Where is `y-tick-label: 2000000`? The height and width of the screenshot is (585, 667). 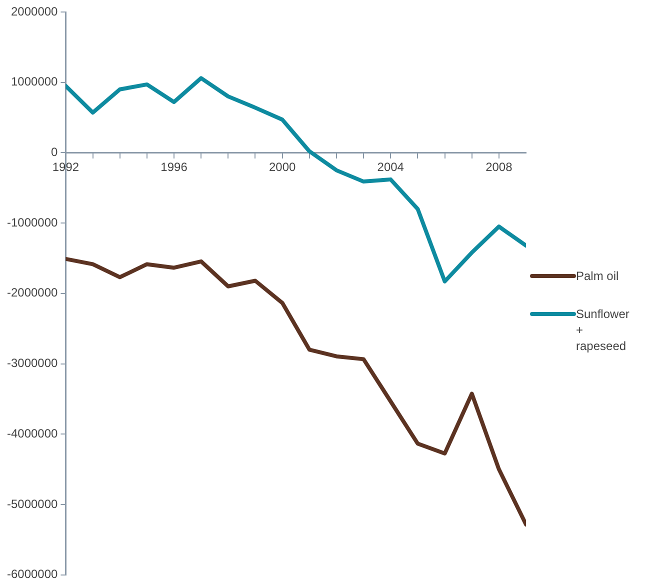
y-tick-label: 2000000 is located at coordinates (34, 11).